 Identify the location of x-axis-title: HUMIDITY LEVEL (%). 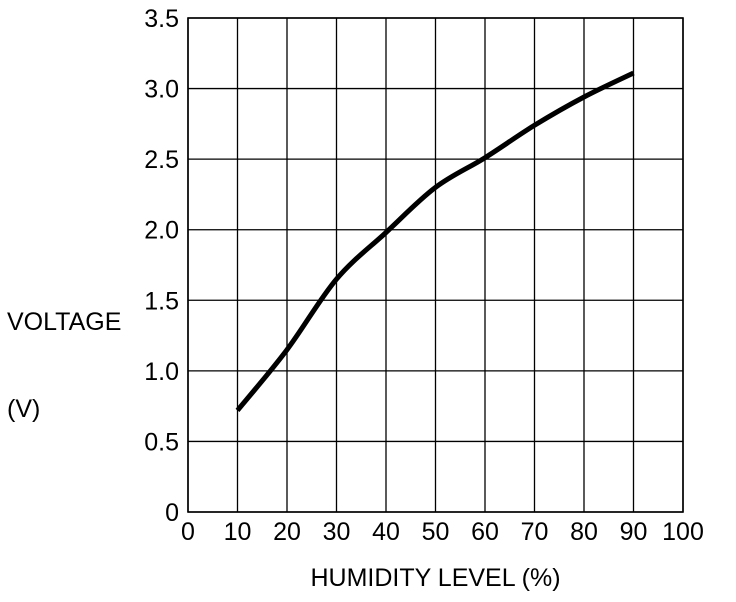
(435, 578).